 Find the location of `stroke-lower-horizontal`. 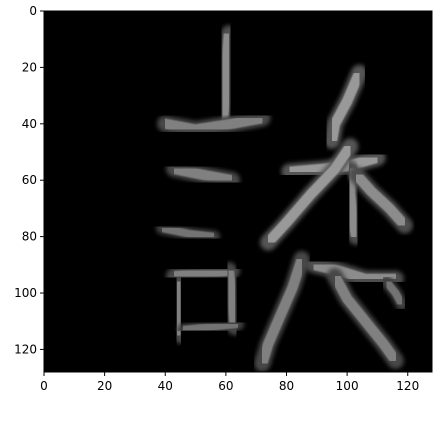

stroke-lower-horizontal is located at coordinates (188, 232).